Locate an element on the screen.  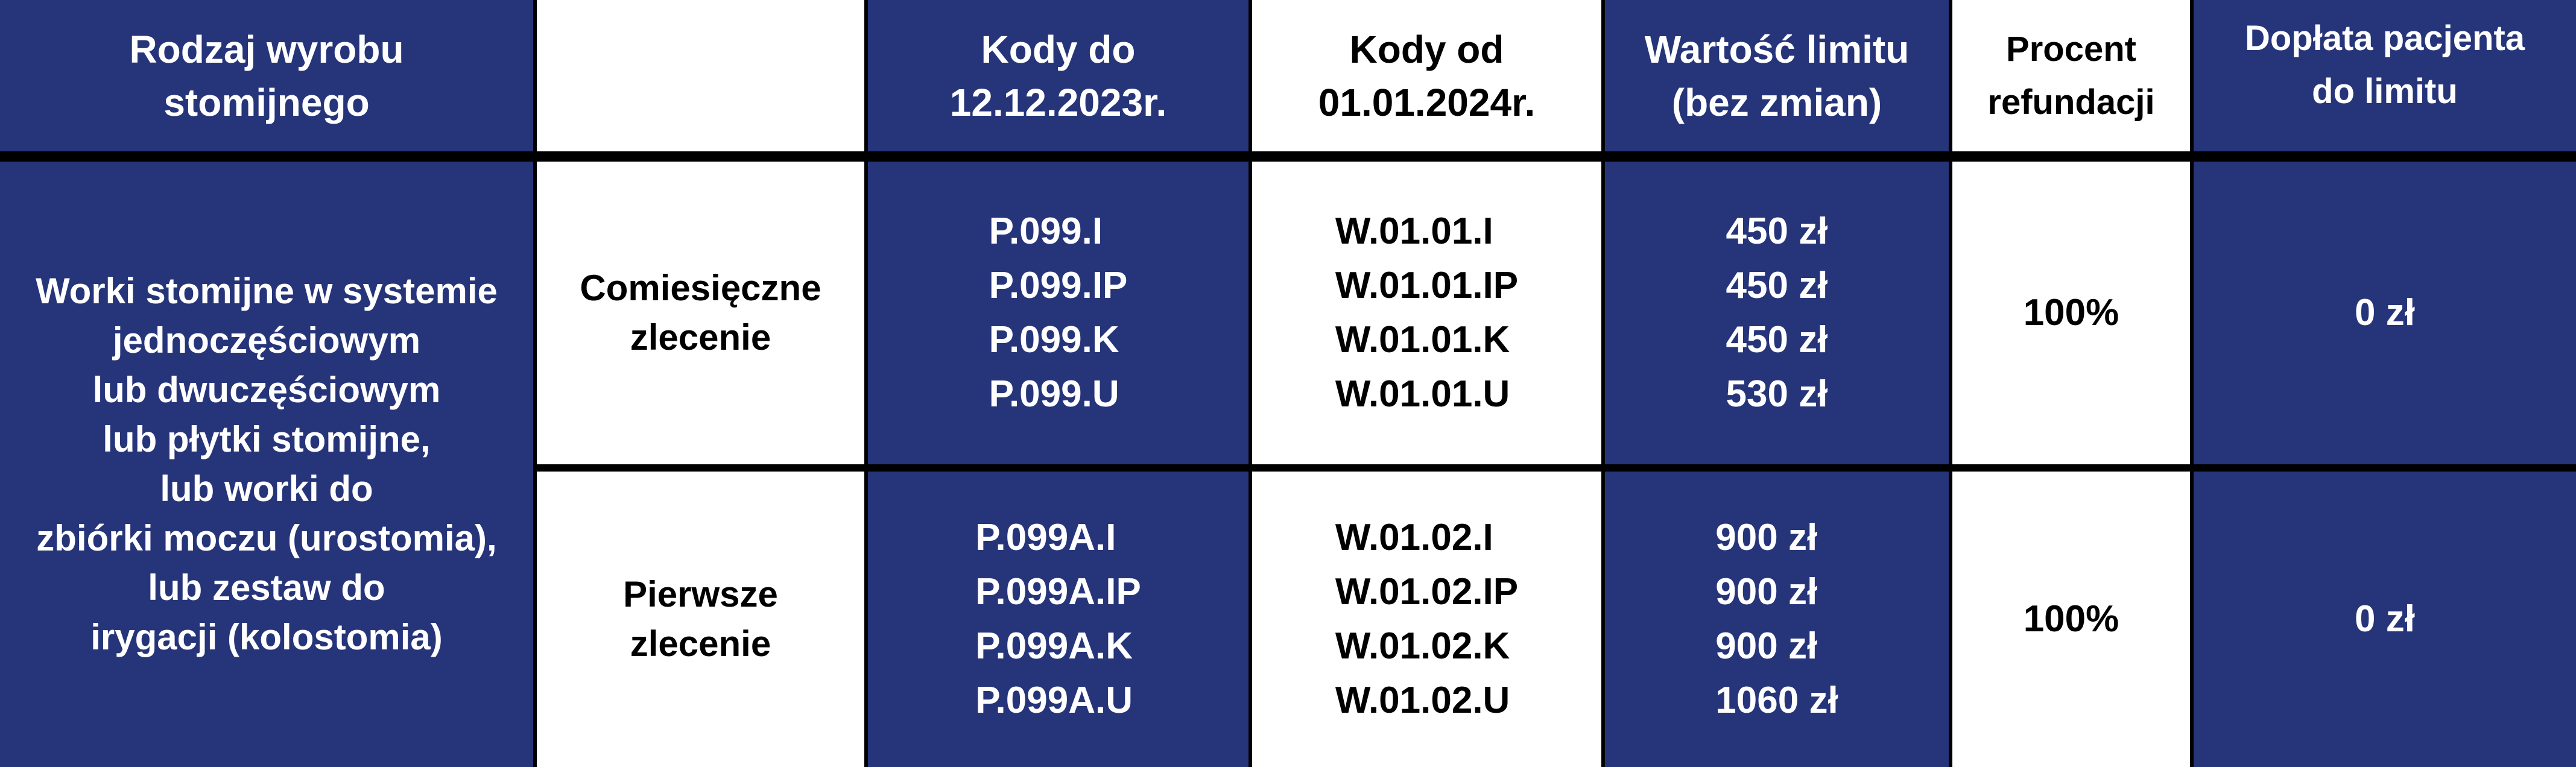
limit-values-text: 530 zł is located at coordinates (1777, 394).